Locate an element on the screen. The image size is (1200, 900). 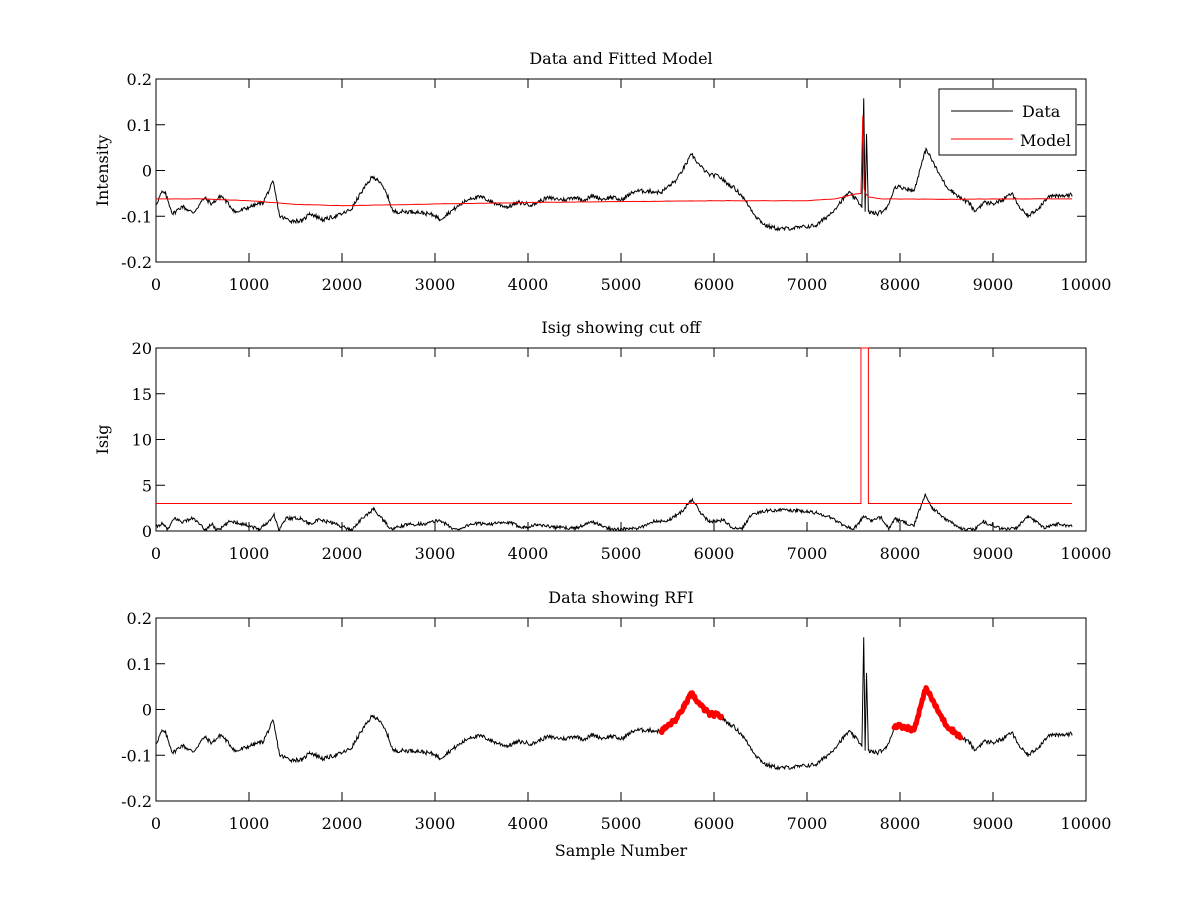
legend-label-data: Data is located at coordinates (1041, 111).